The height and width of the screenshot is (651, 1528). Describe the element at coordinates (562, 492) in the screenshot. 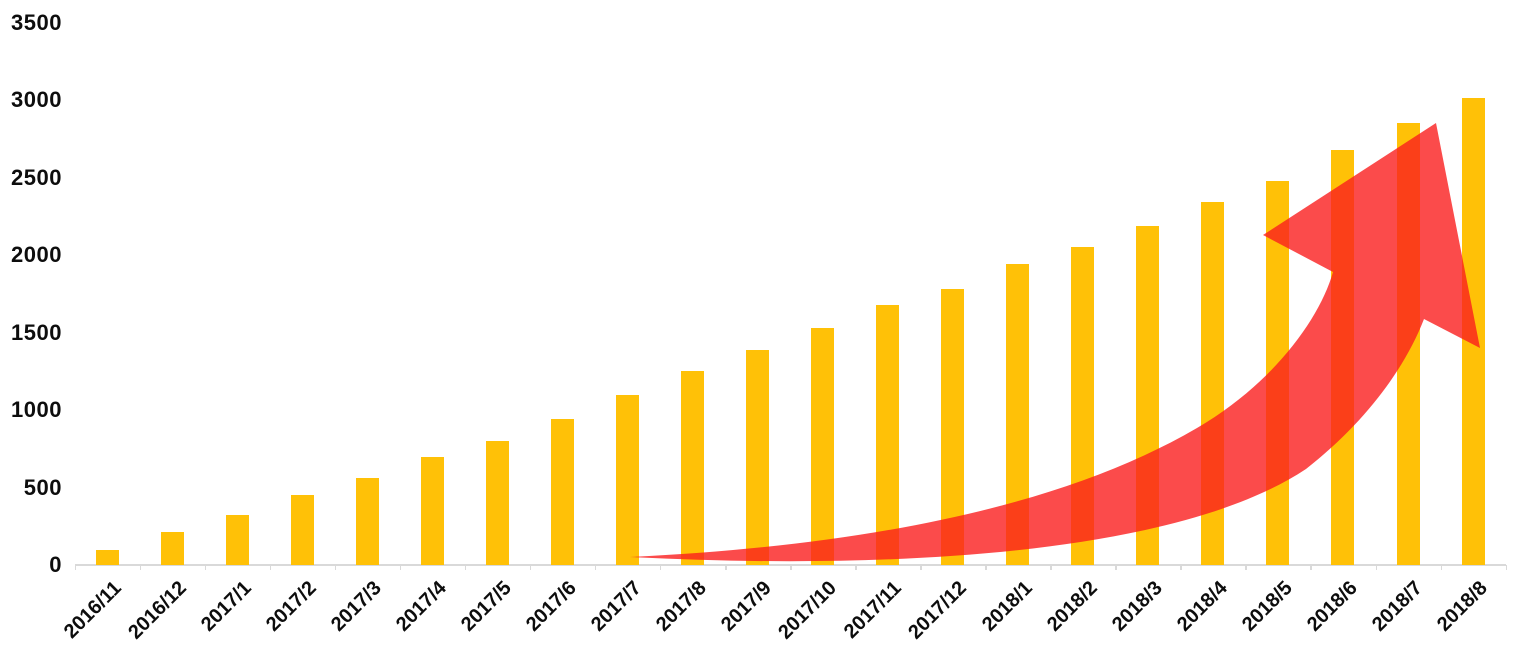

I see `bar-2017/6` at that location.